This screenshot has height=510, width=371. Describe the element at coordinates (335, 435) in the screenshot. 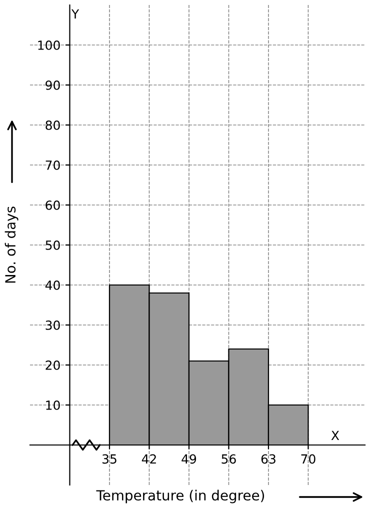

I see `annotation: X` at that location.